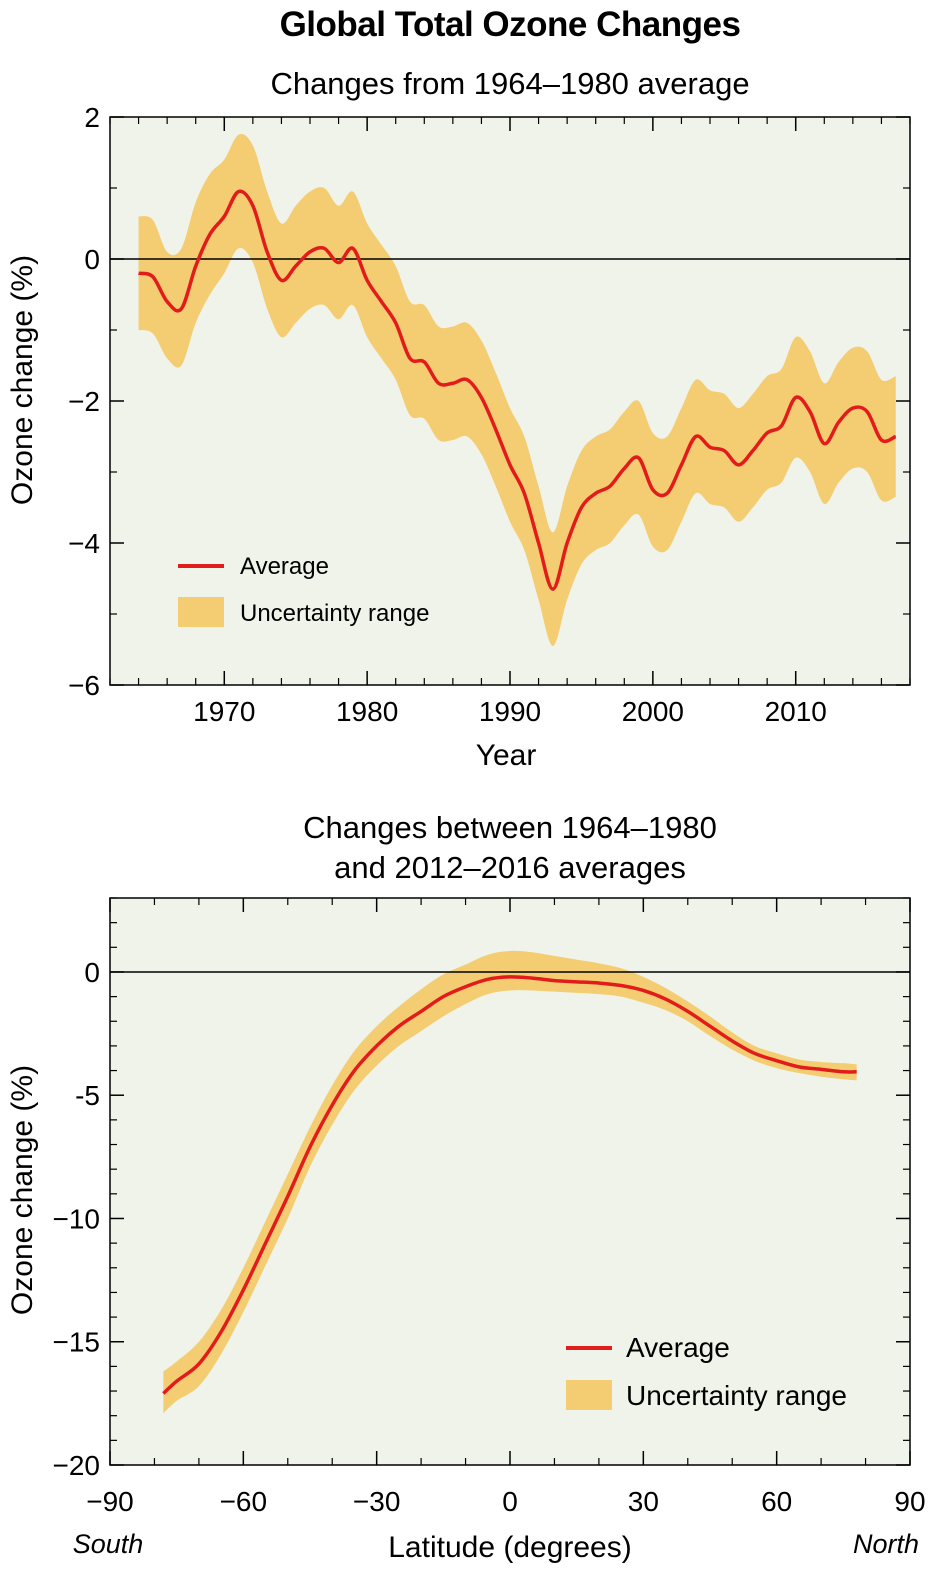 This screenshot has width=939, height=1579. Describe the element at coordinates (509, 83) in the screenshot. I see `chart-year-subtitle: Changes from 1964–1980 average` at that location.